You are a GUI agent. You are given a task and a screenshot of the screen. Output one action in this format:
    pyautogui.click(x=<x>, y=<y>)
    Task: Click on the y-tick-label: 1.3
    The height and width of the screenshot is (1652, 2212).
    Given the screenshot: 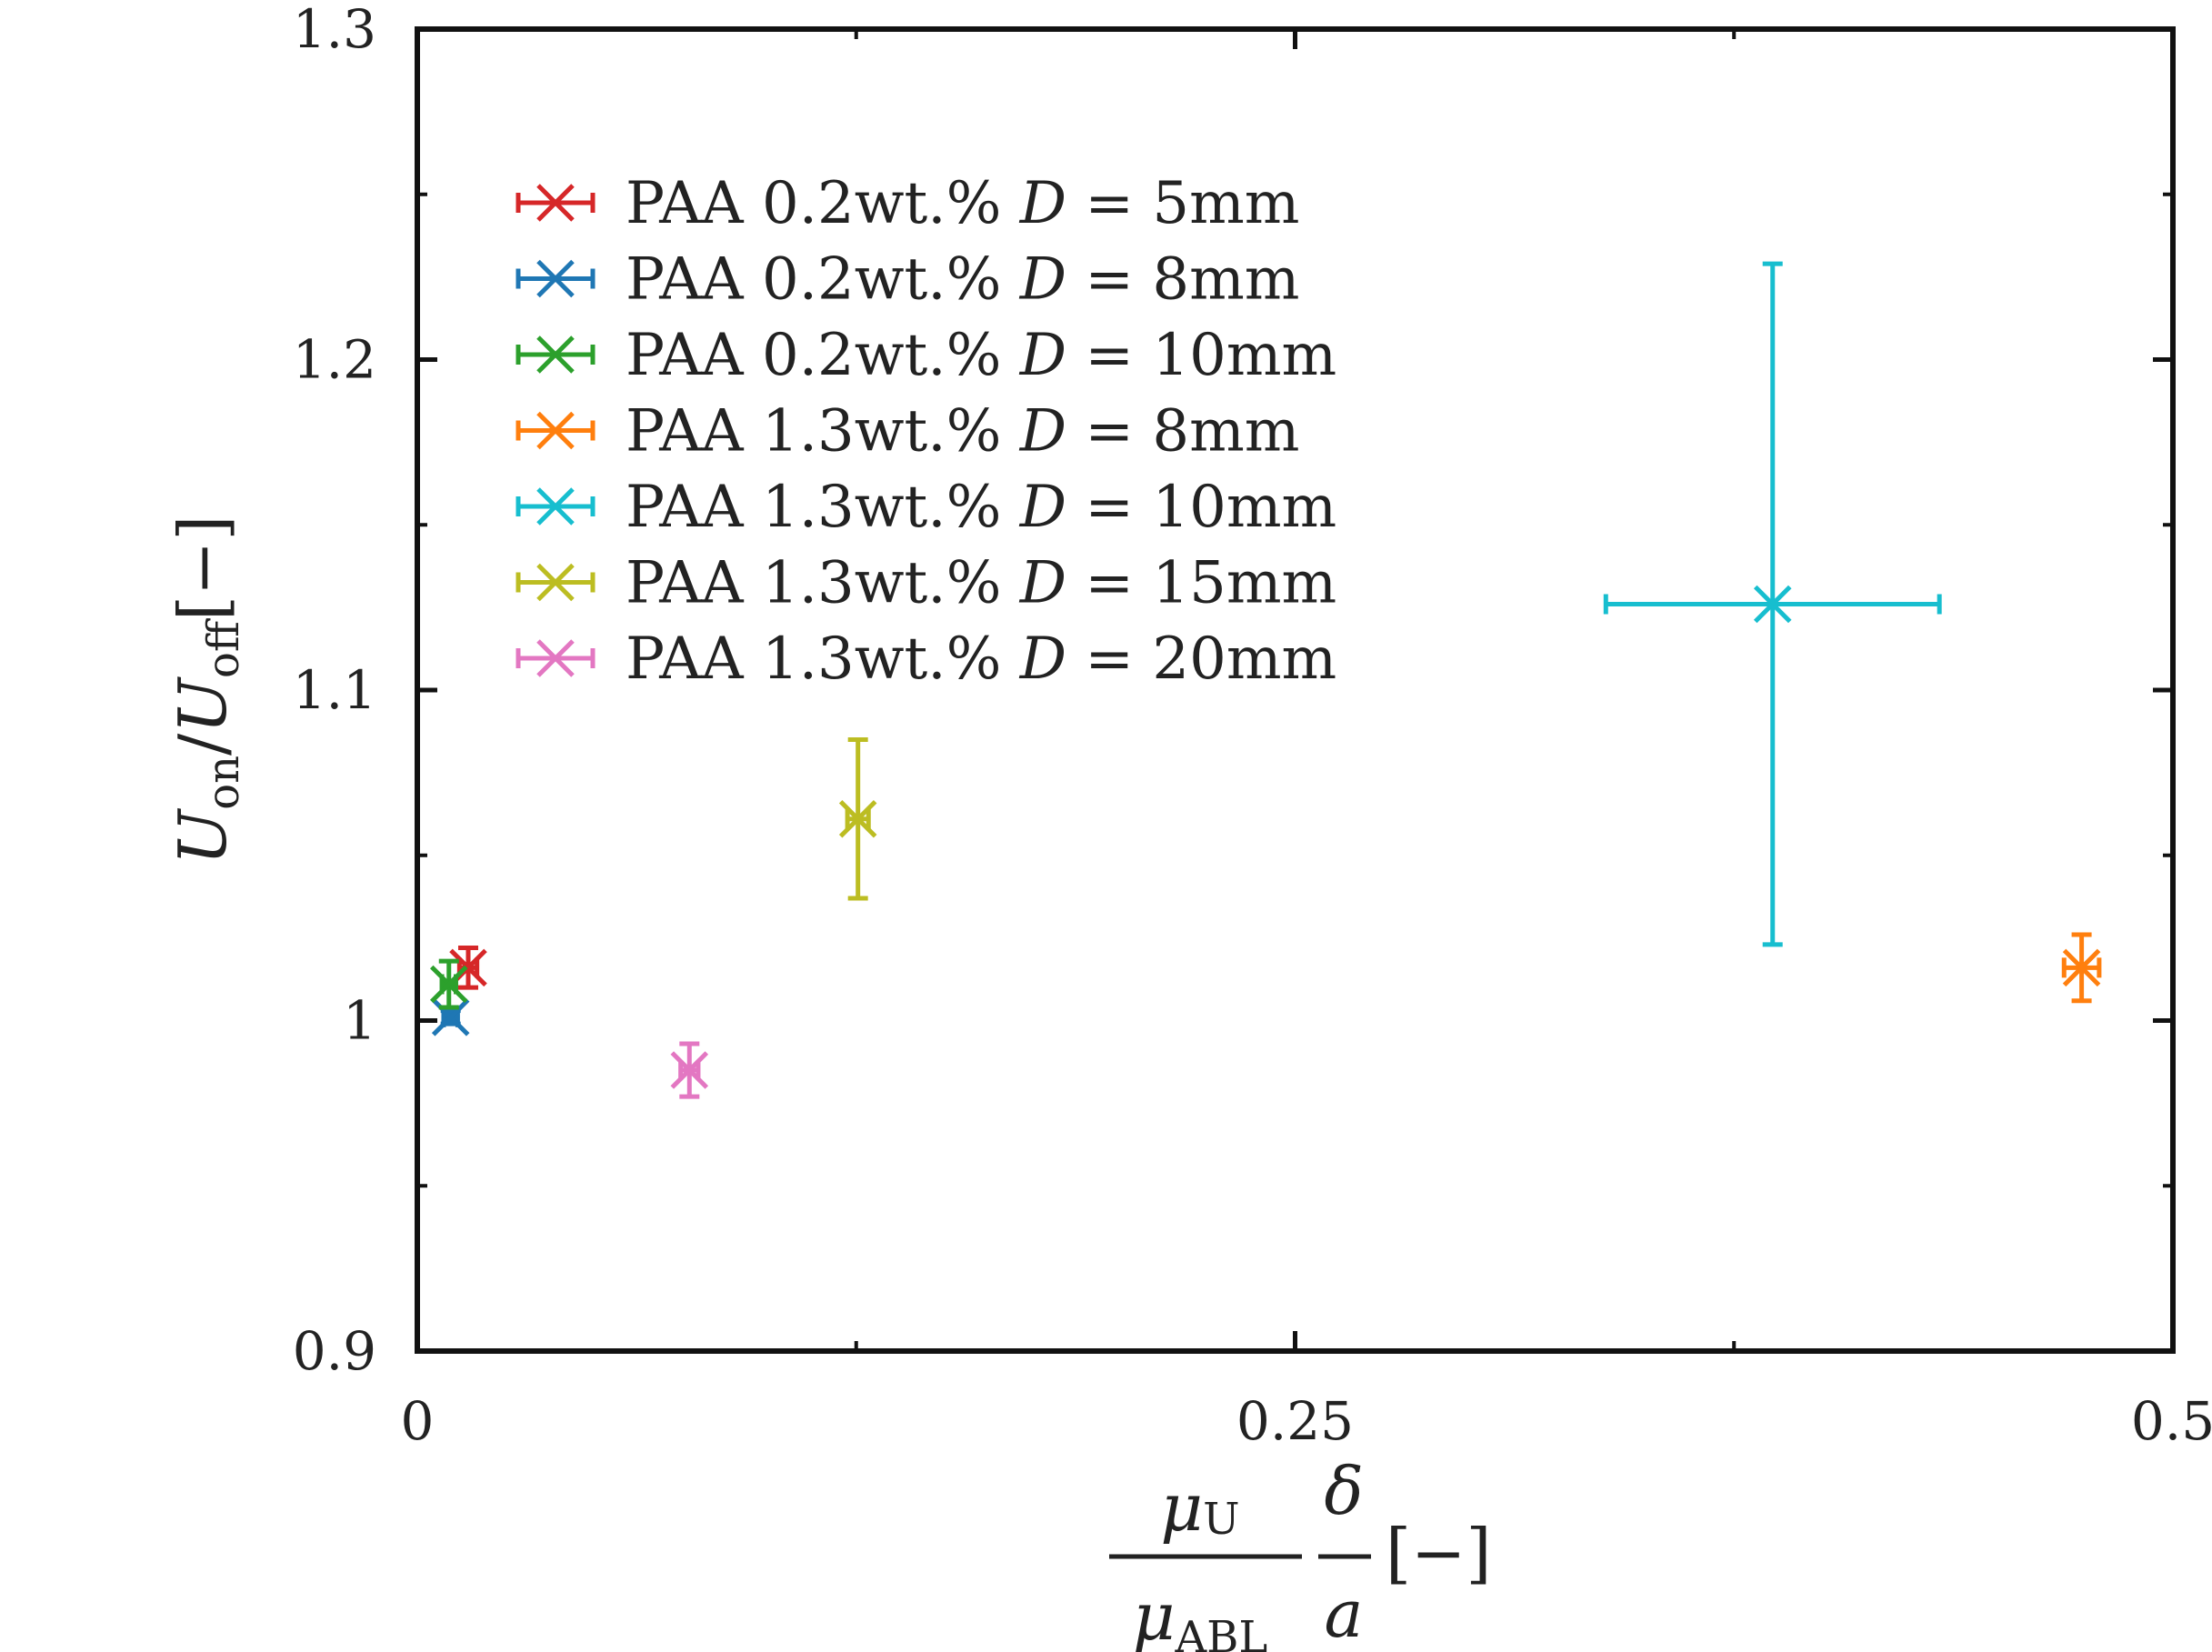 What is the action you would take?
    pyautogui.click(x=334, y=30)
    